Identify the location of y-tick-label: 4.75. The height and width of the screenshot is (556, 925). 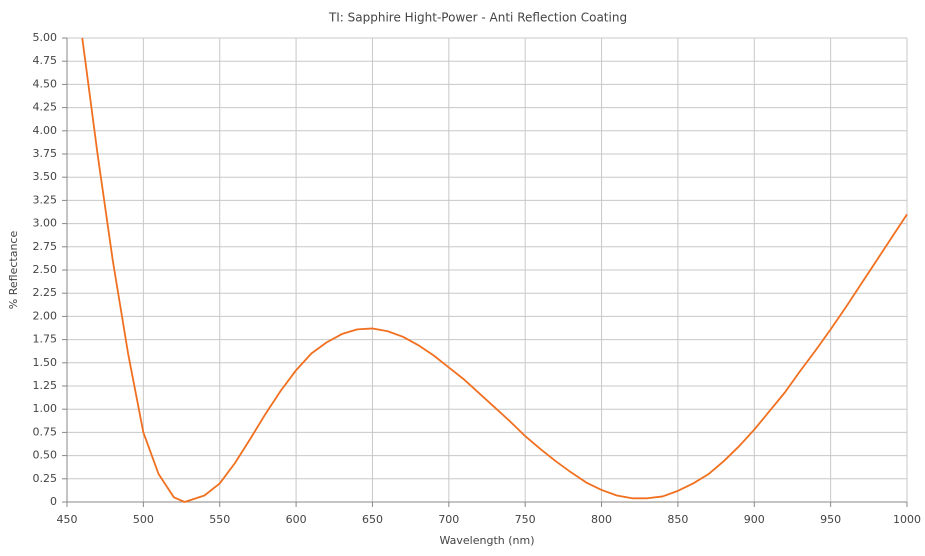
(45, 60).